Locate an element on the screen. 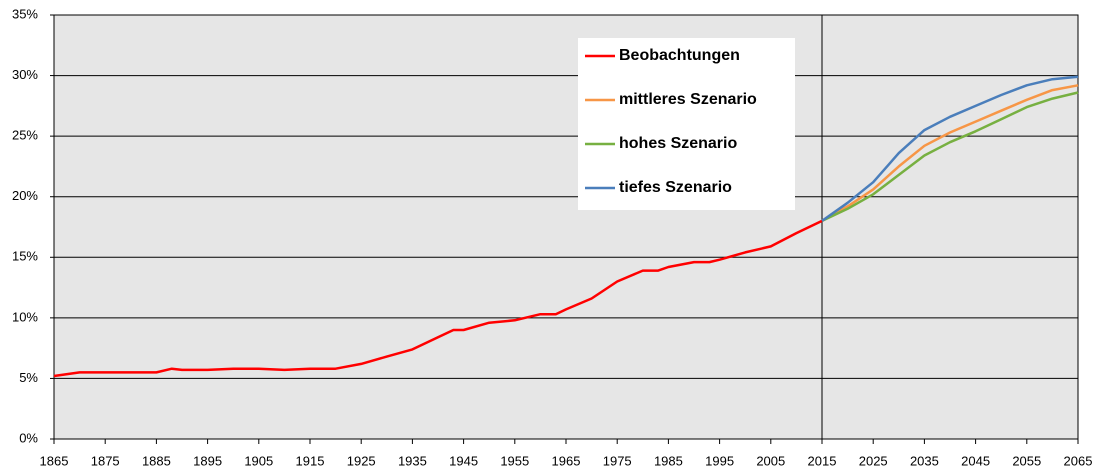  x-tick-label: 1905 is located at coordinates (258, 460).